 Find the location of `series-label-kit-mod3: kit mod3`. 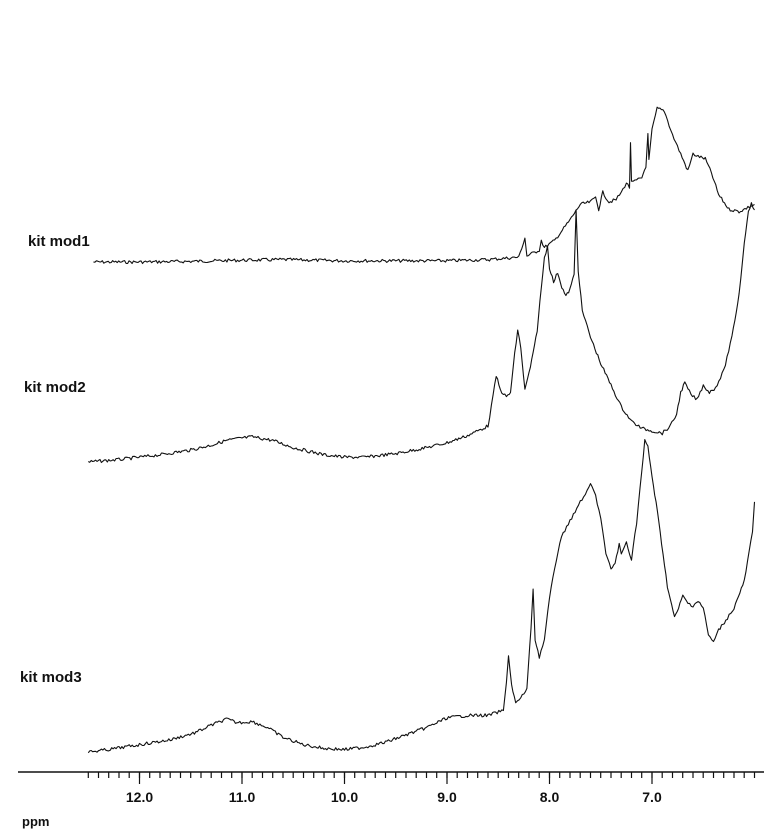

series-label-kit-mod3: kit mod3 is located at coordinates (51, 677).